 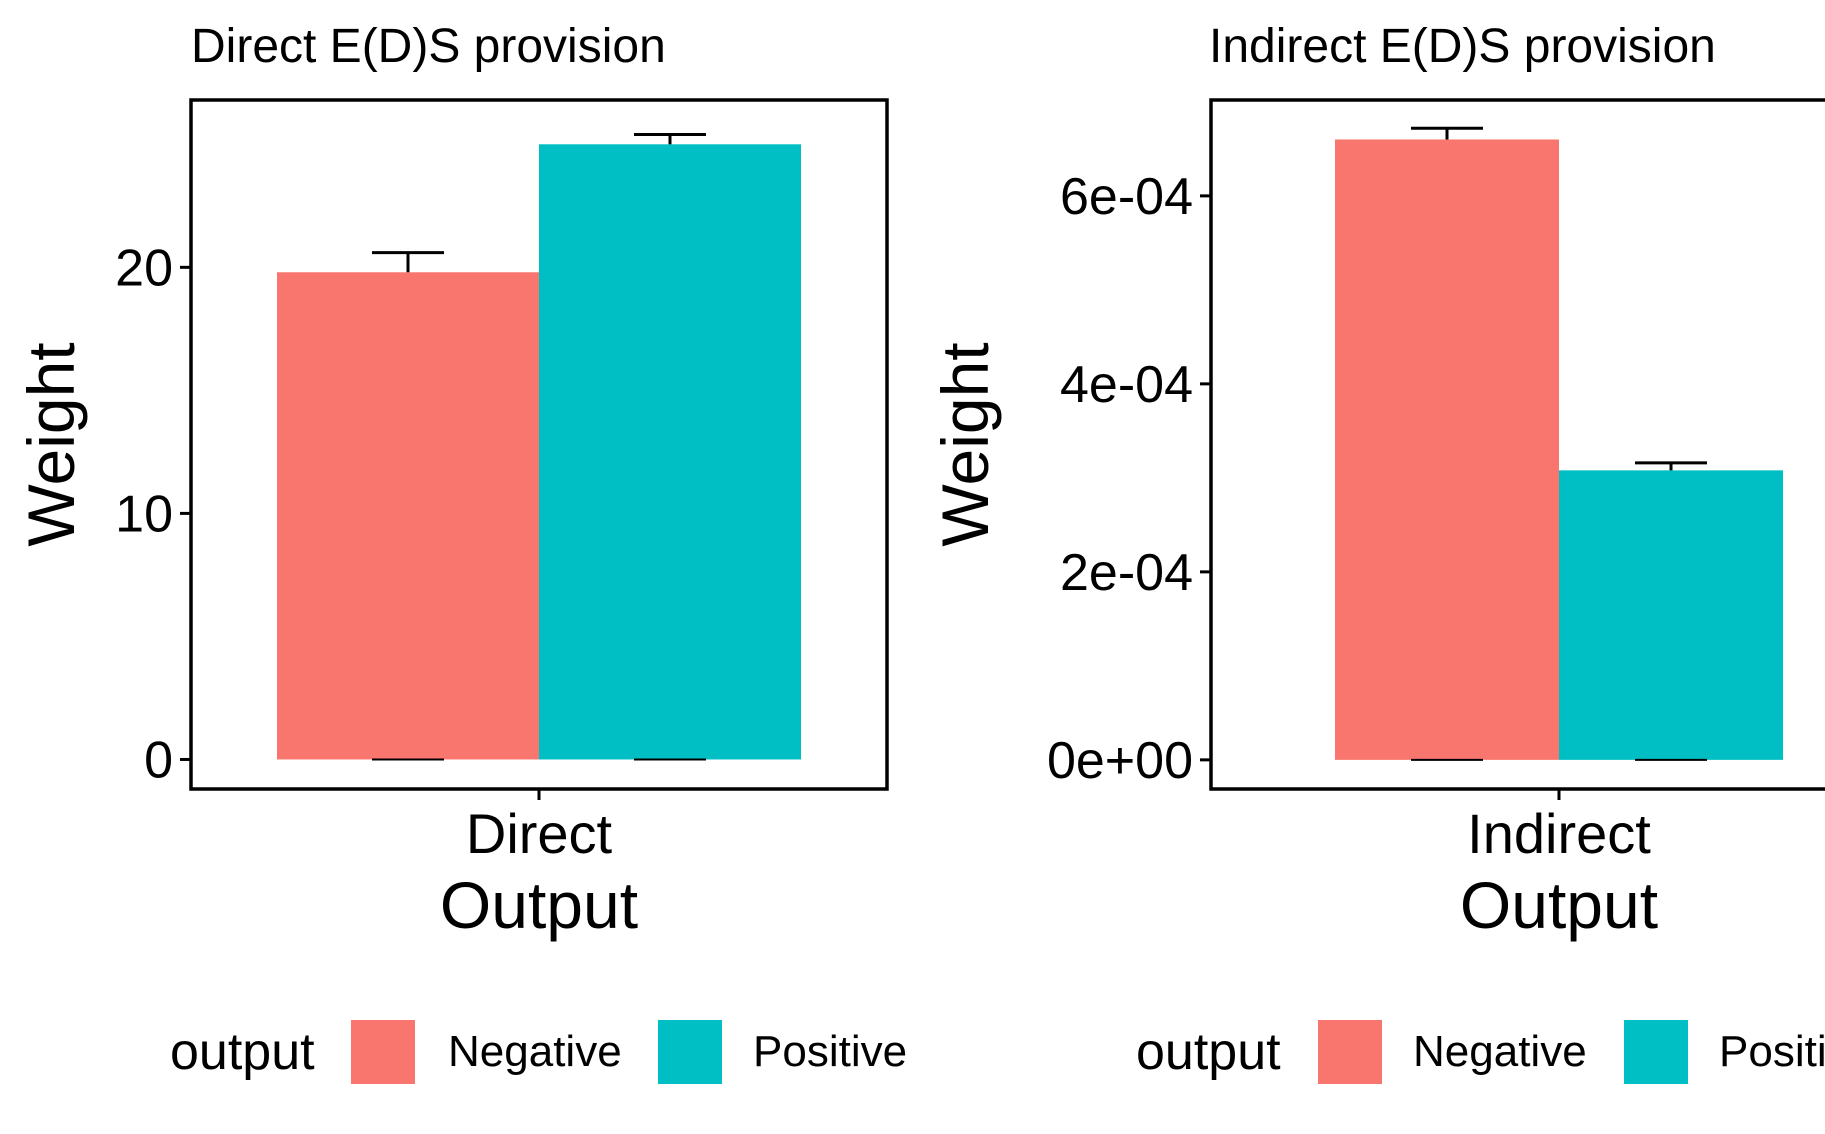 I want to click on y-tick-label: 6e-04, so click(x=1126, y=197).